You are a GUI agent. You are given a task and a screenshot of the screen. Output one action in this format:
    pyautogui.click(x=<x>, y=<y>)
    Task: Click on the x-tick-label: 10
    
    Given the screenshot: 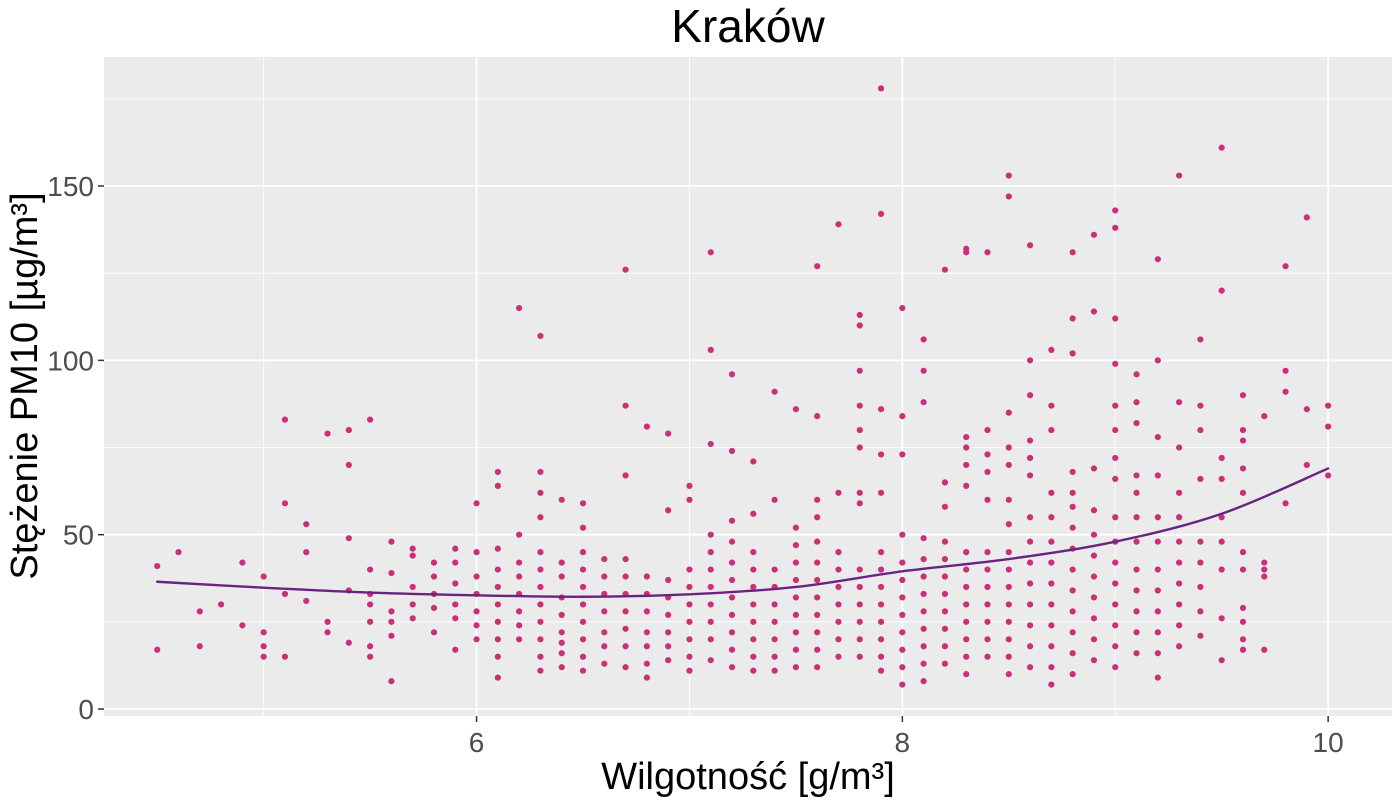 What is the action you would take?
    pyautogui.click(x=1328, y=742)
    